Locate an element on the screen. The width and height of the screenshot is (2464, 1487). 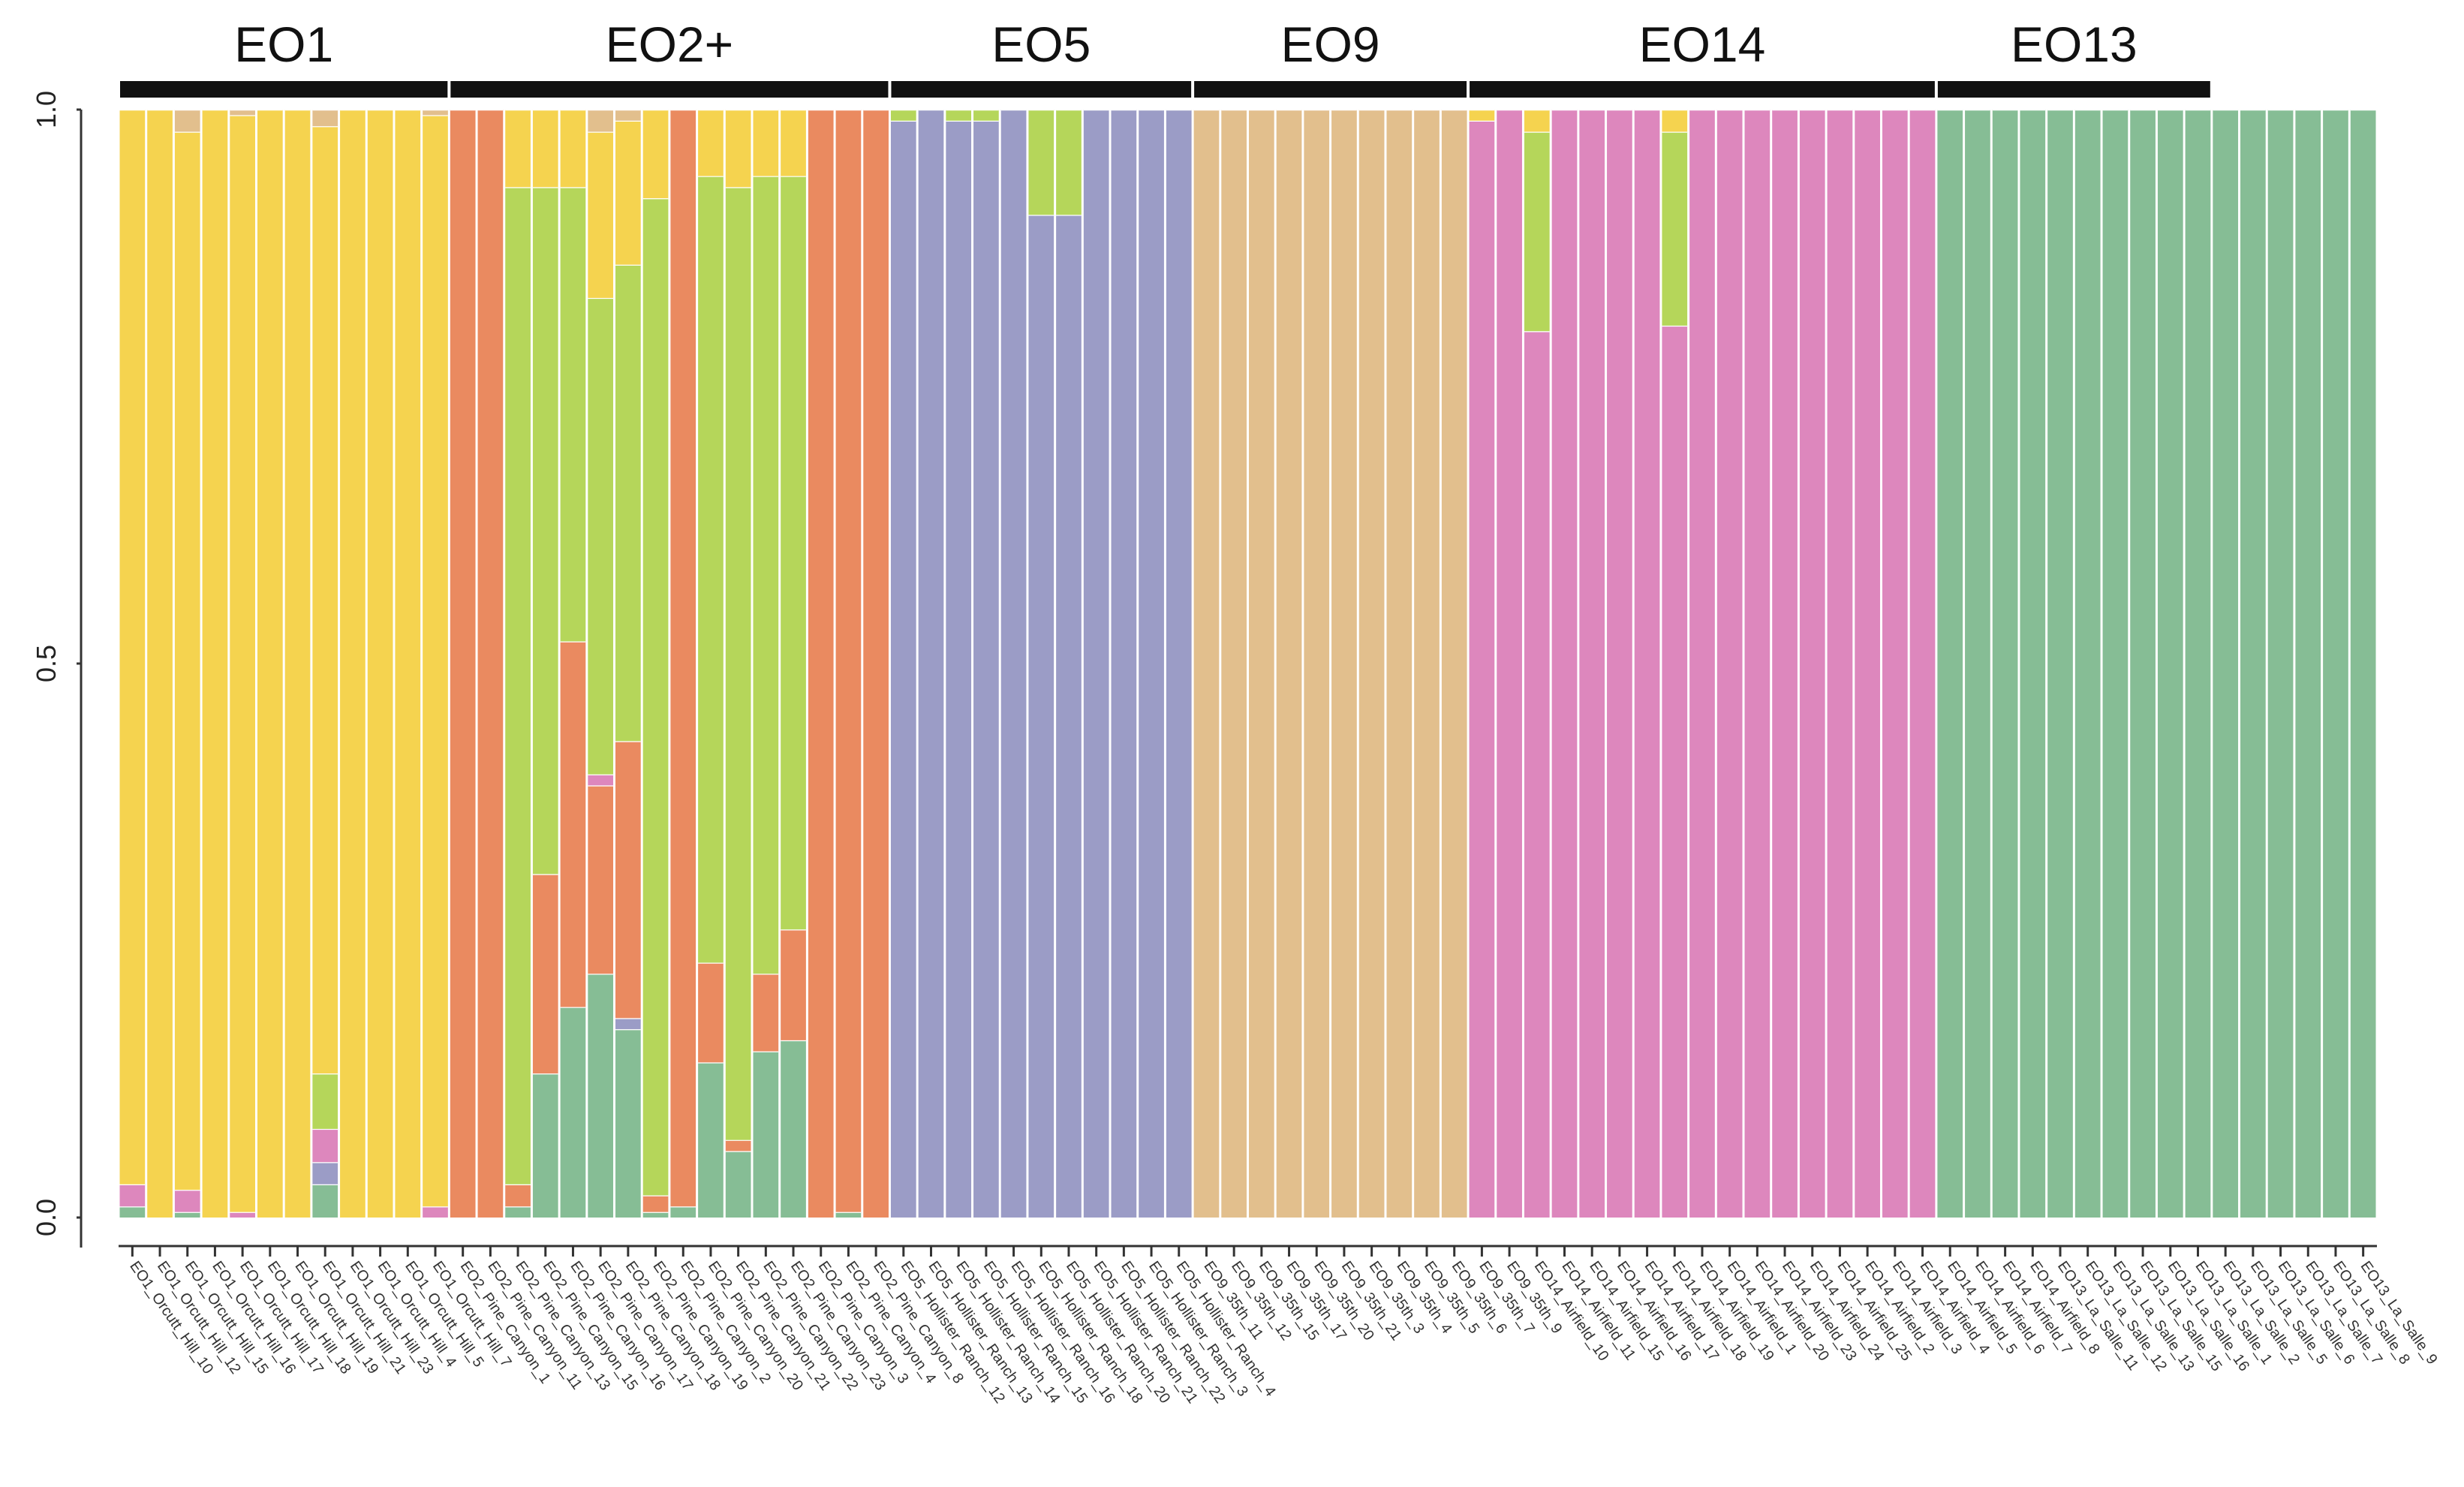
group-labels: EO1 EO2+ EO5 EO9 EO14 EO13 is located at coordinates (1186, 44).